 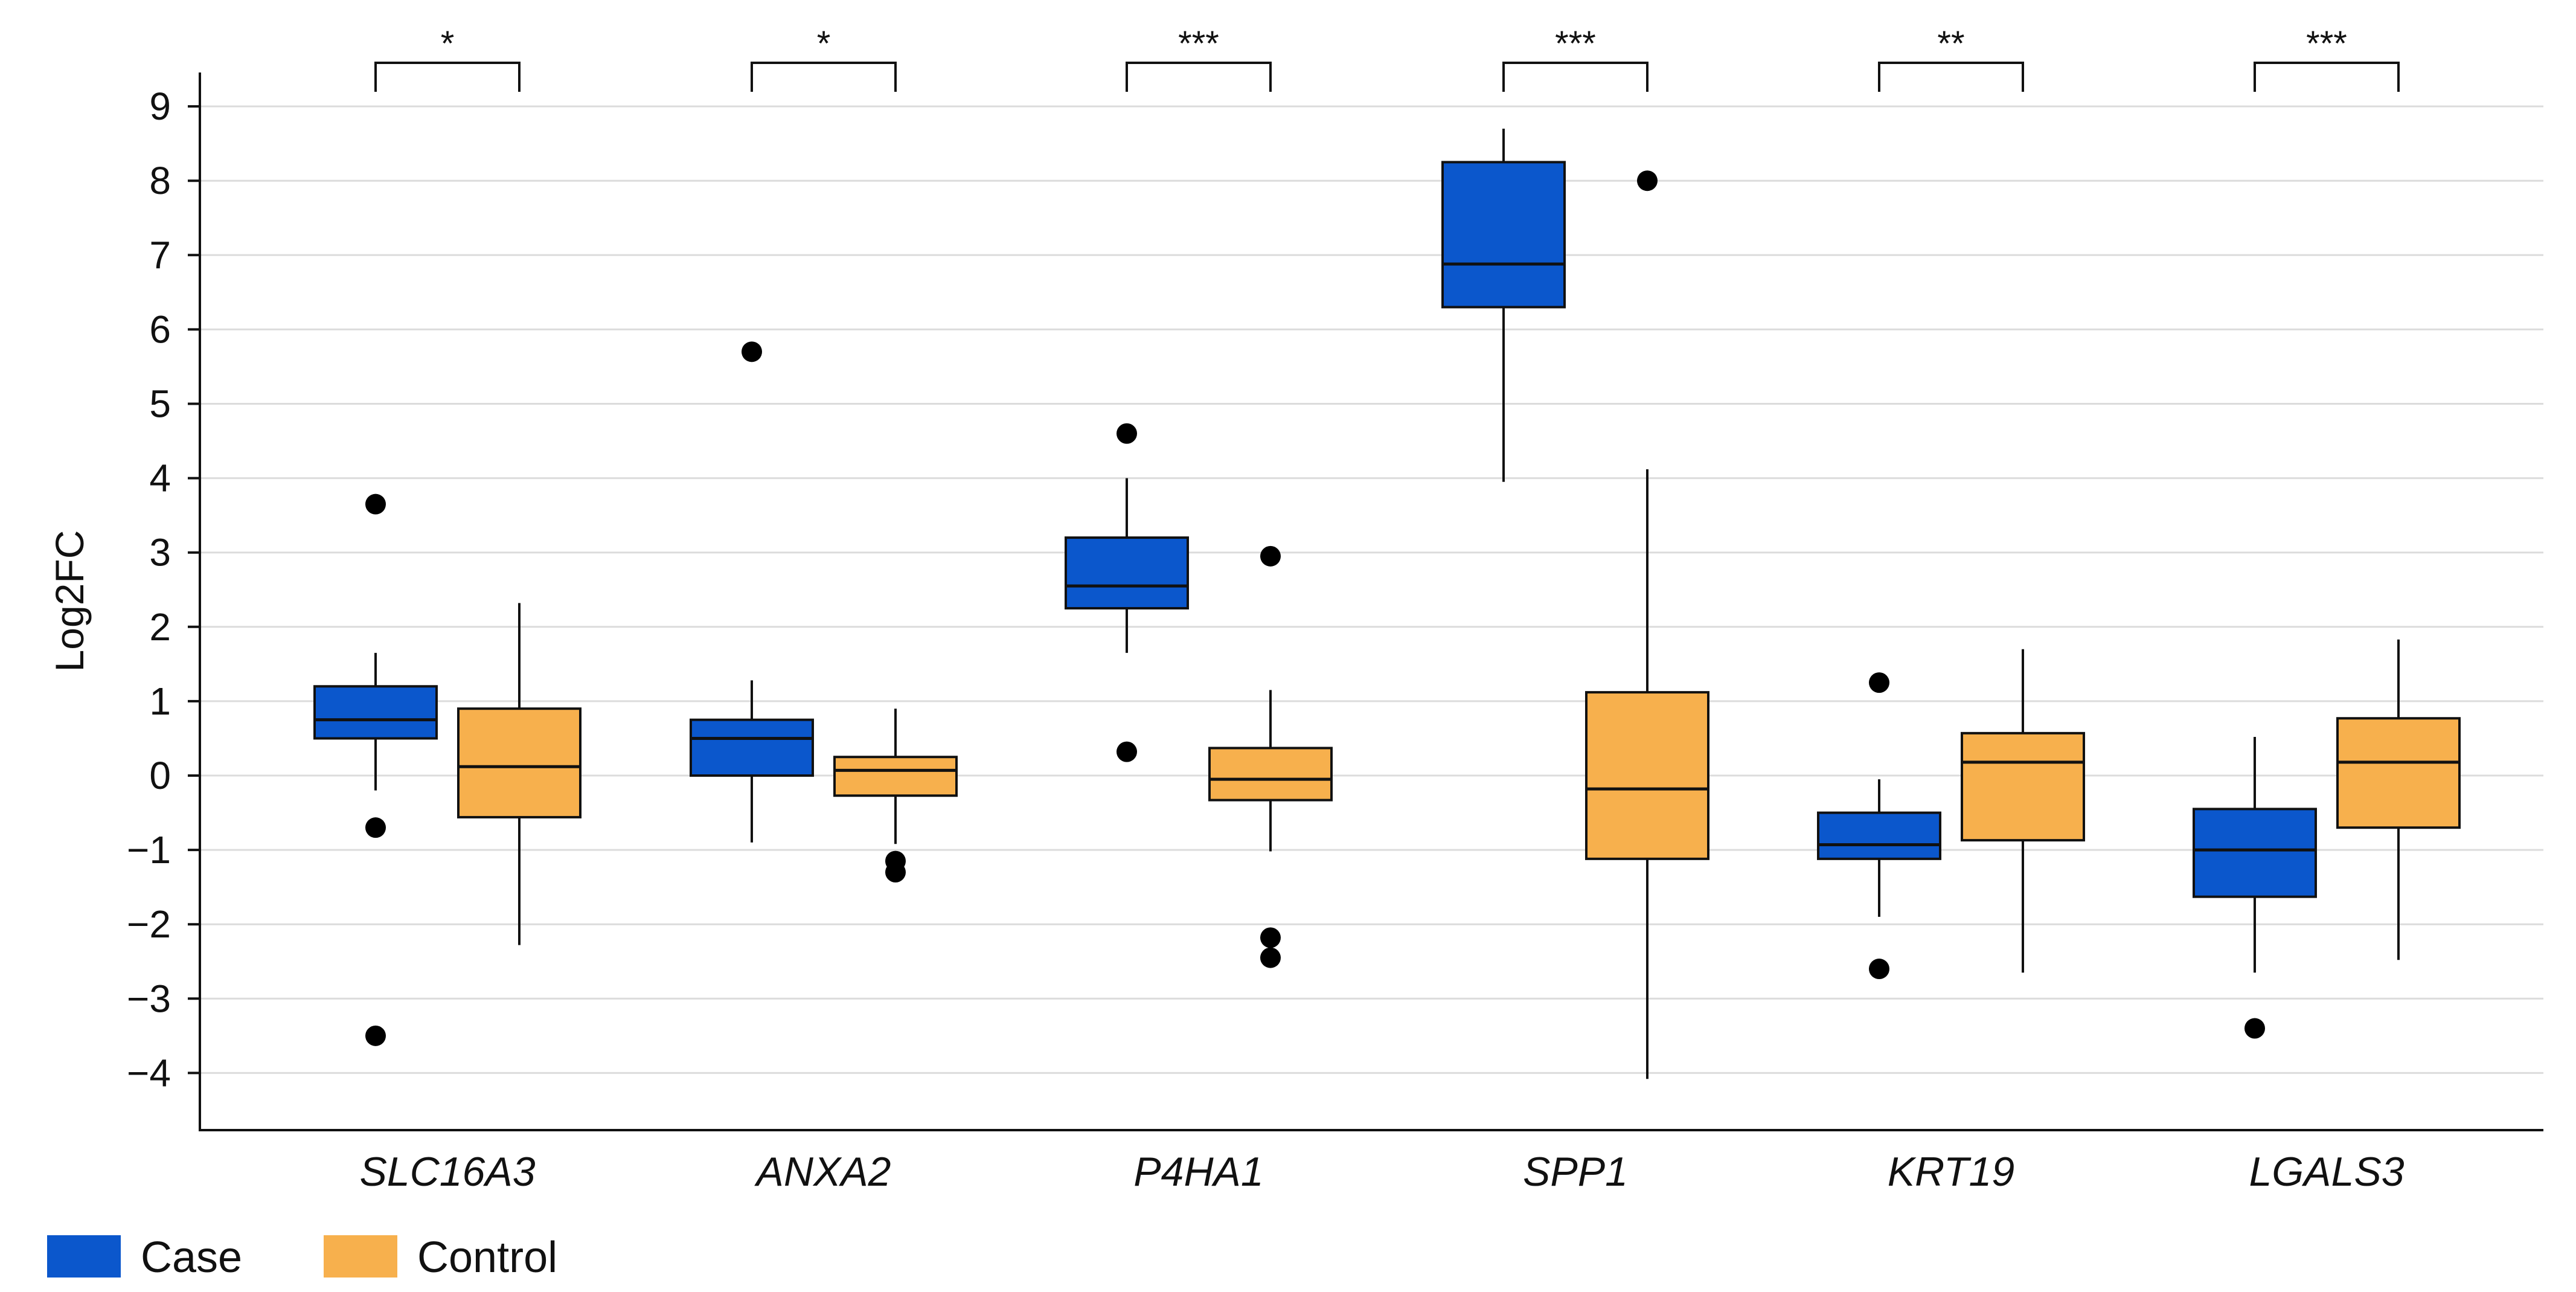 I want to click on y-tick-label: 6, so click(x=160, y=329).